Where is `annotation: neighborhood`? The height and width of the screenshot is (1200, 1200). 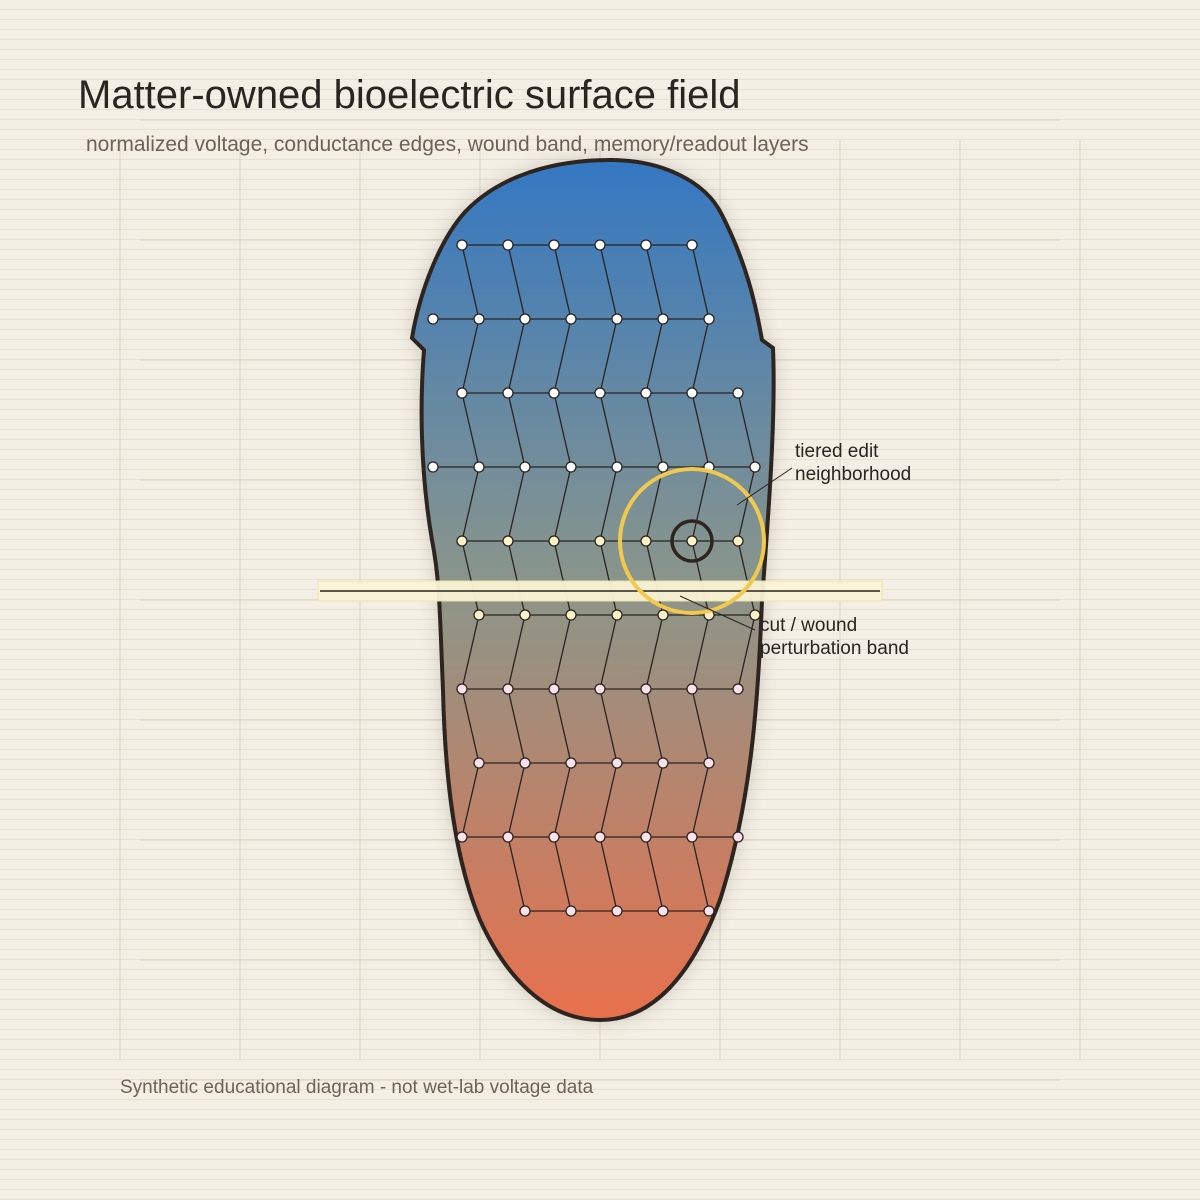 annotation: neighborhood is located at coordinates (853, 474).